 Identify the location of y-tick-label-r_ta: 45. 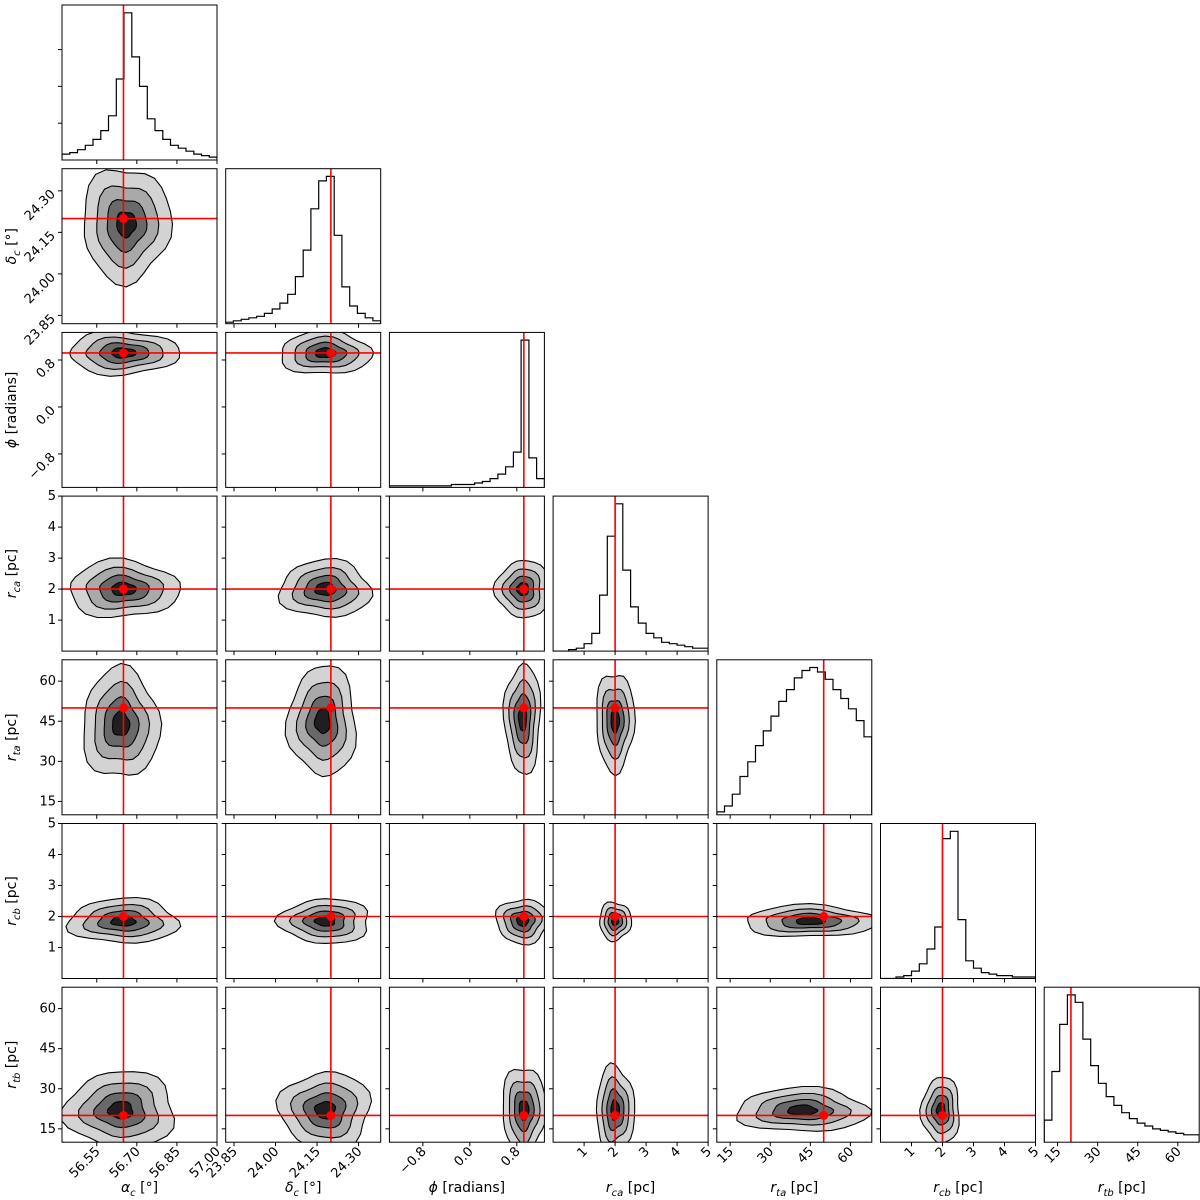
(47, 721).